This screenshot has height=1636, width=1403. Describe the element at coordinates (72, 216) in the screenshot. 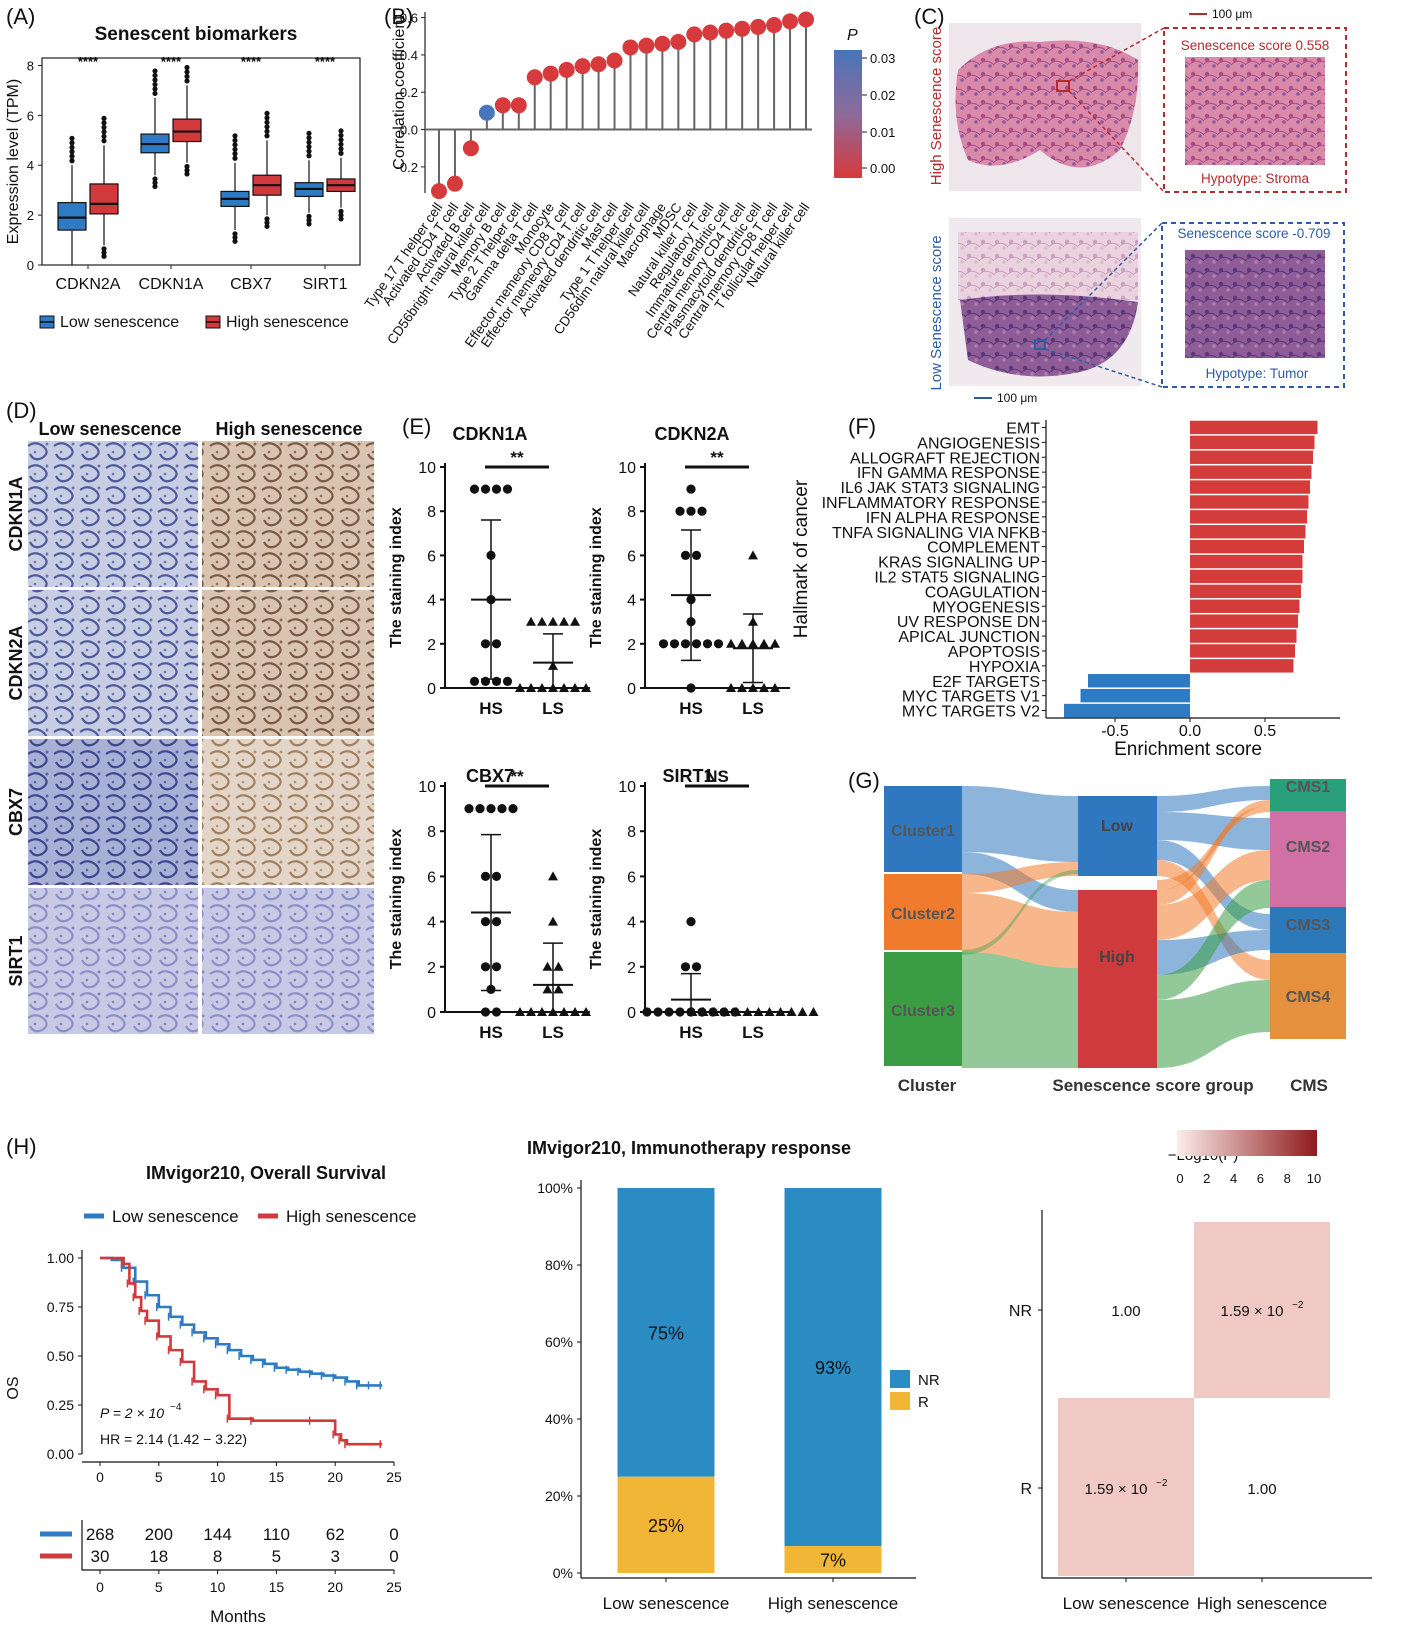

I see `box` at that location.